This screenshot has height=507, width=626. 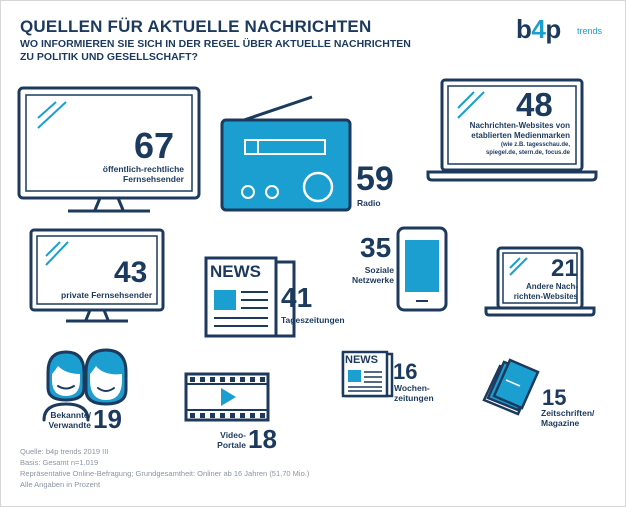 What do you see at coordinates (97, 275) in the screenshot?
I see `tv-icon-small` at bounding box center [97, 275].